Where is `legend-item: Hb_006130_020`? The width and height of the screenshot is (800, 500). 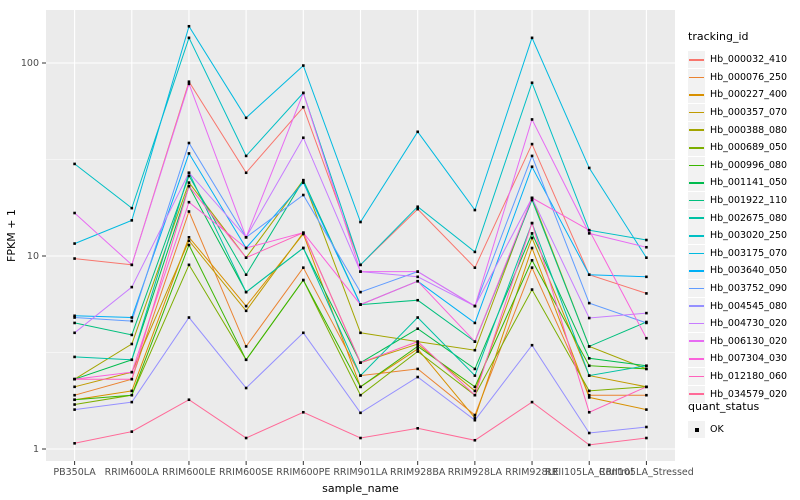
legend-item: Hb_006130_020 is located at coordinates (744, 341).